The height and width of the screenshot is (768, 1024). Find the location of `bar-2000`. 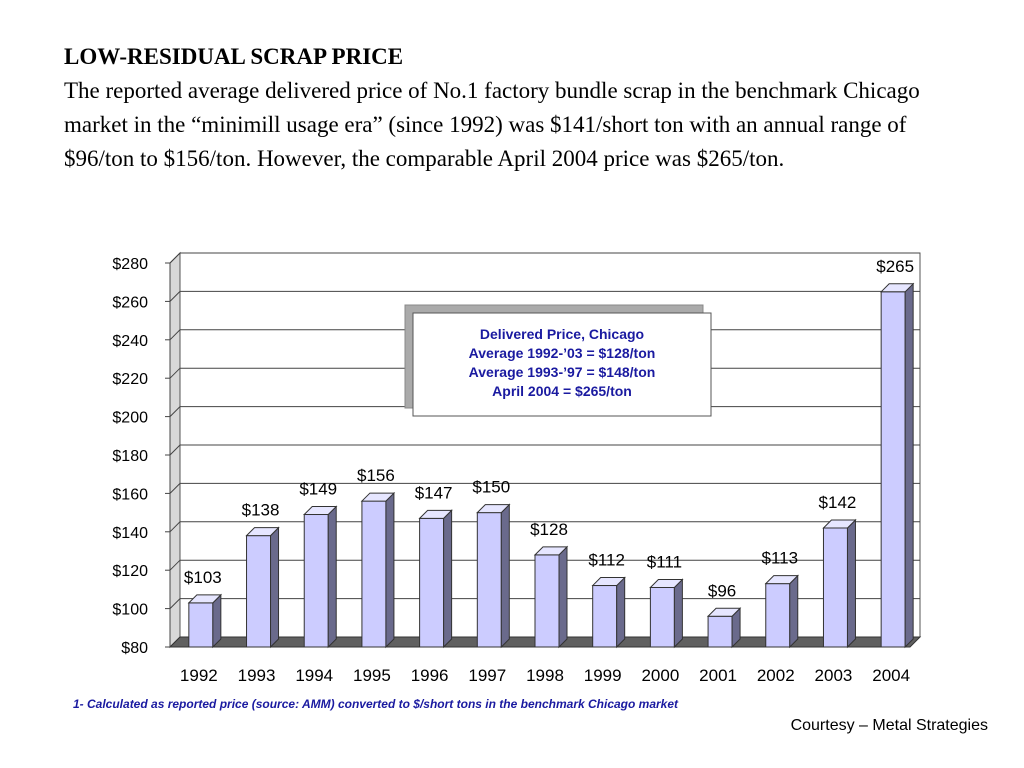

bar-2000 is located at coordinates (666, 613).